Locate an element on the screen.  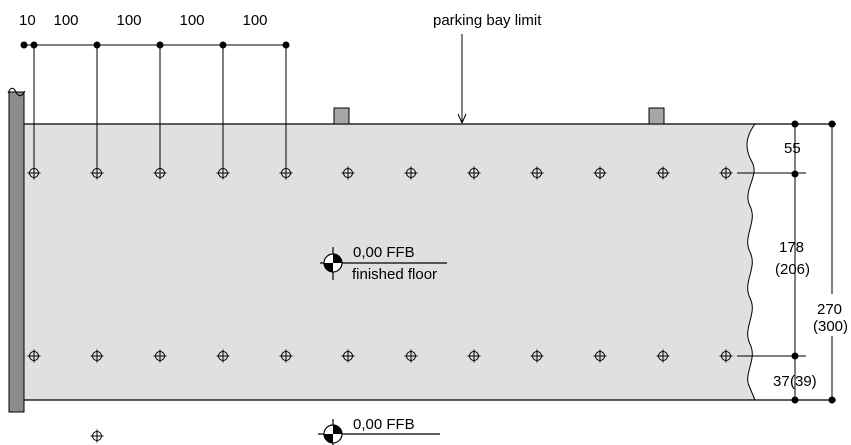
dim-39-label: (39) is located at coordinates (803, 381).